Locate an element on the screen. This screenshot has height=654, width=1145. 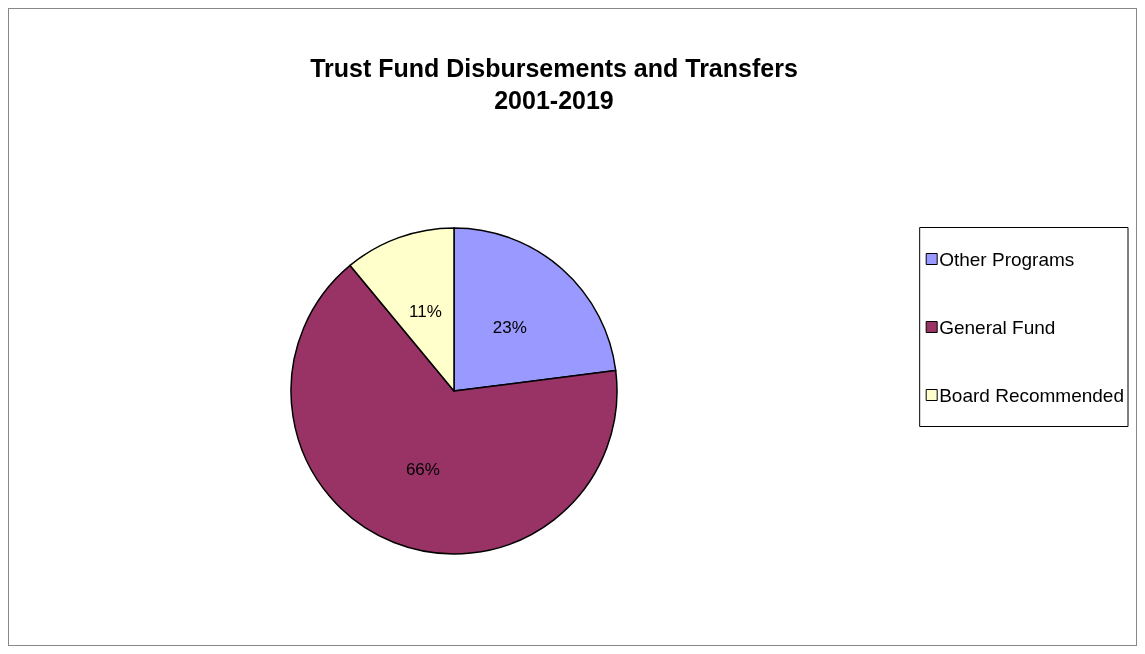
legend-label: General Fund is located at coordinates (997, 327).